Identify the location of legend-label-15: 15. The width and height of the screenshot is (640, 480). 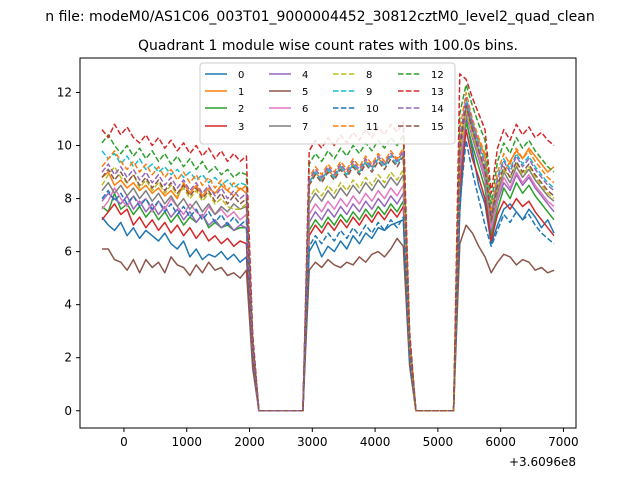
(437, 127).